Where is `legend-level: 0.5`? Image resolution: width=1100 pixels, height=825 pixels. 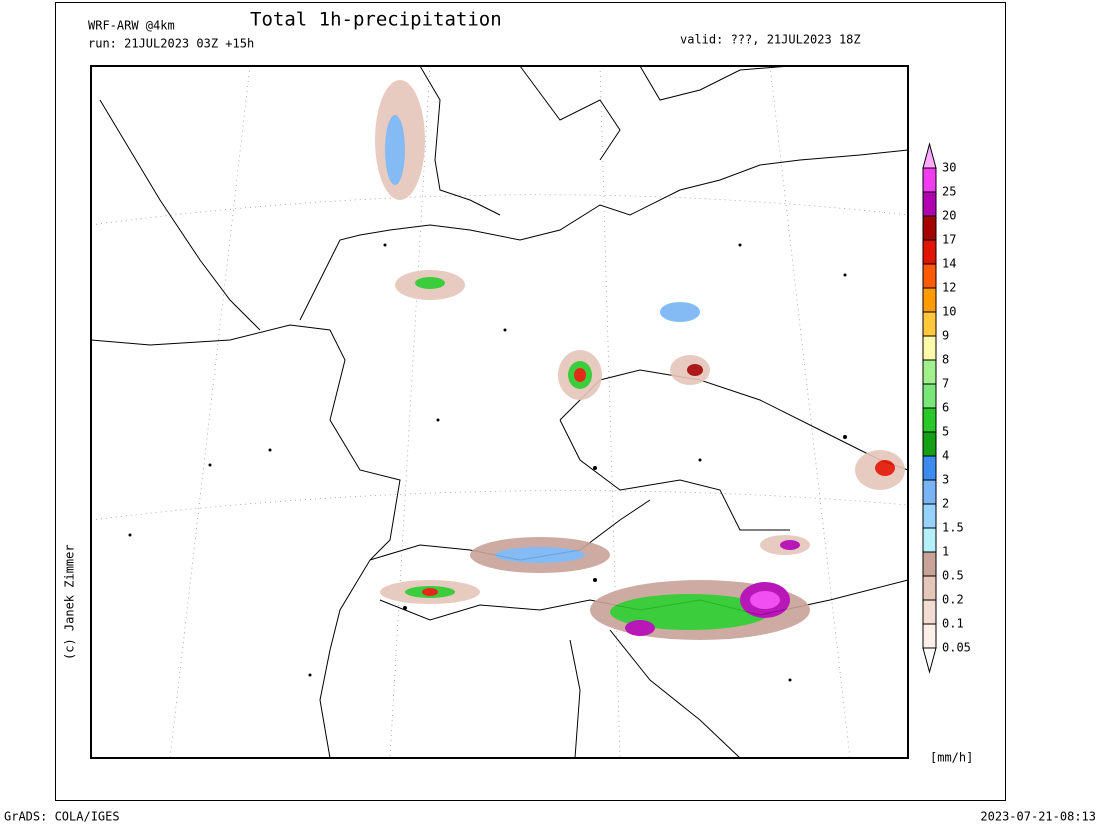 legend-level: 0.5 is located at coordinates (953, 576).